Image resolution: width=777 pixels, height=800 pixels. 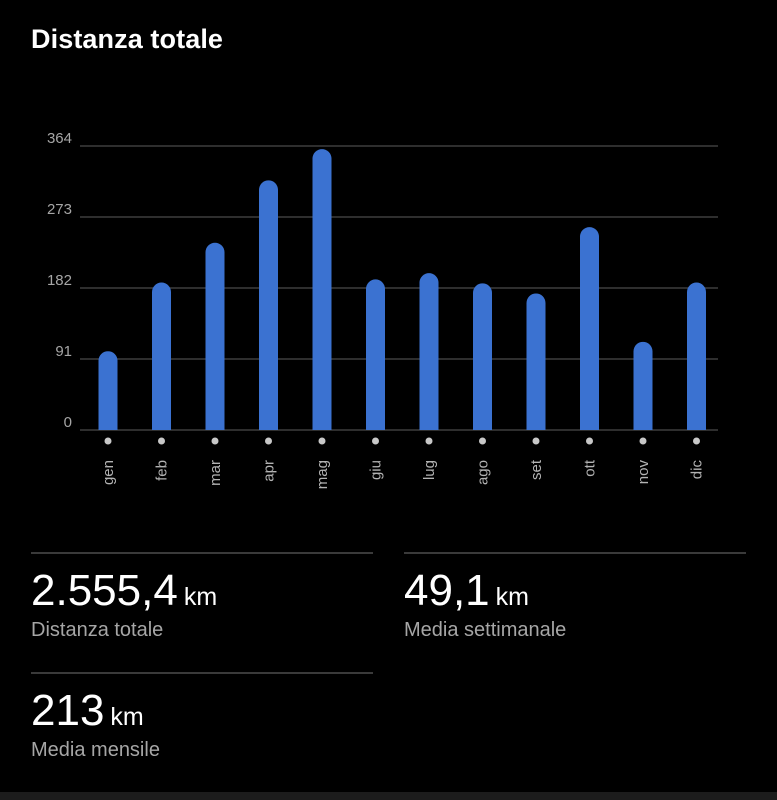 What do you see at coordinates (68, 422) in the screenshot?
I see `y-tick-label: 0` at bounding box center [68, 422].